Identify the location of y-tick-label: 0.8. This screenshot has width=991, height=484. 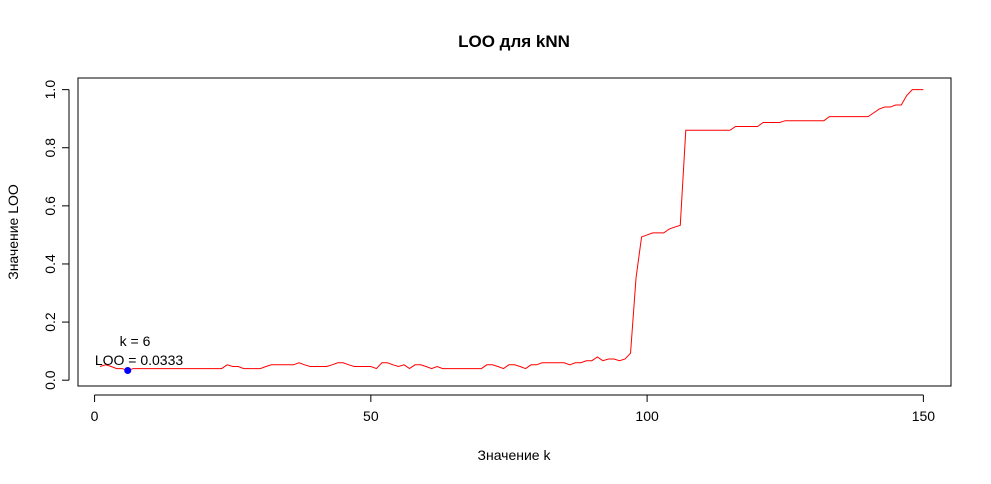
(50, 148).